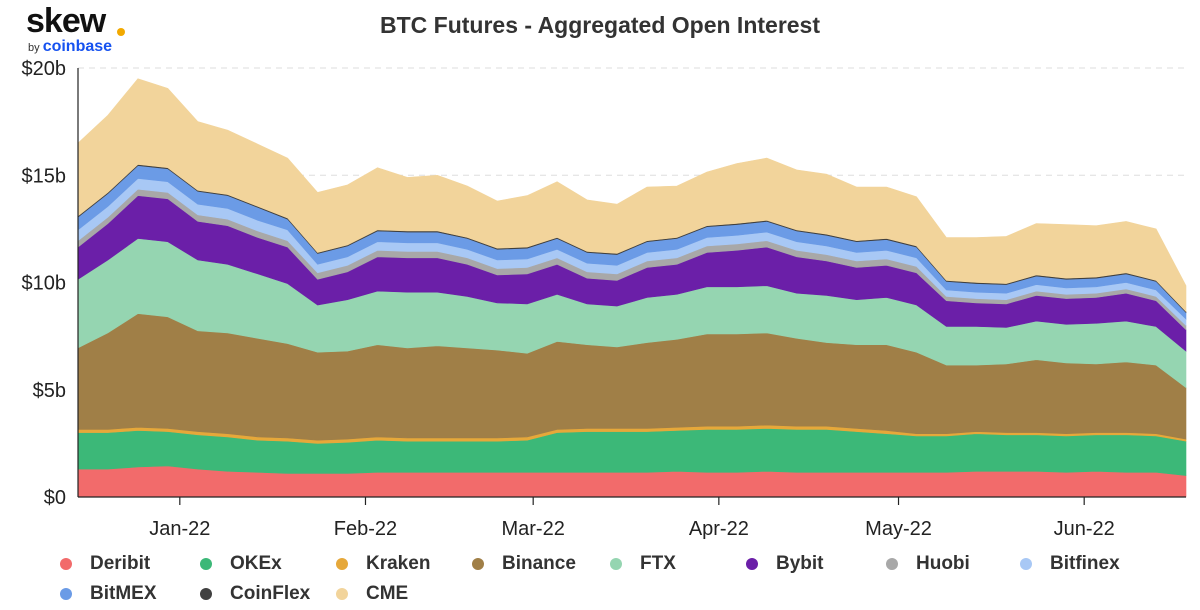 This screenshot has width=1200, height=610. Describe the element at coordinates (49, 391) in the screenshot. I see `y-tick-label: $5b` at that location.